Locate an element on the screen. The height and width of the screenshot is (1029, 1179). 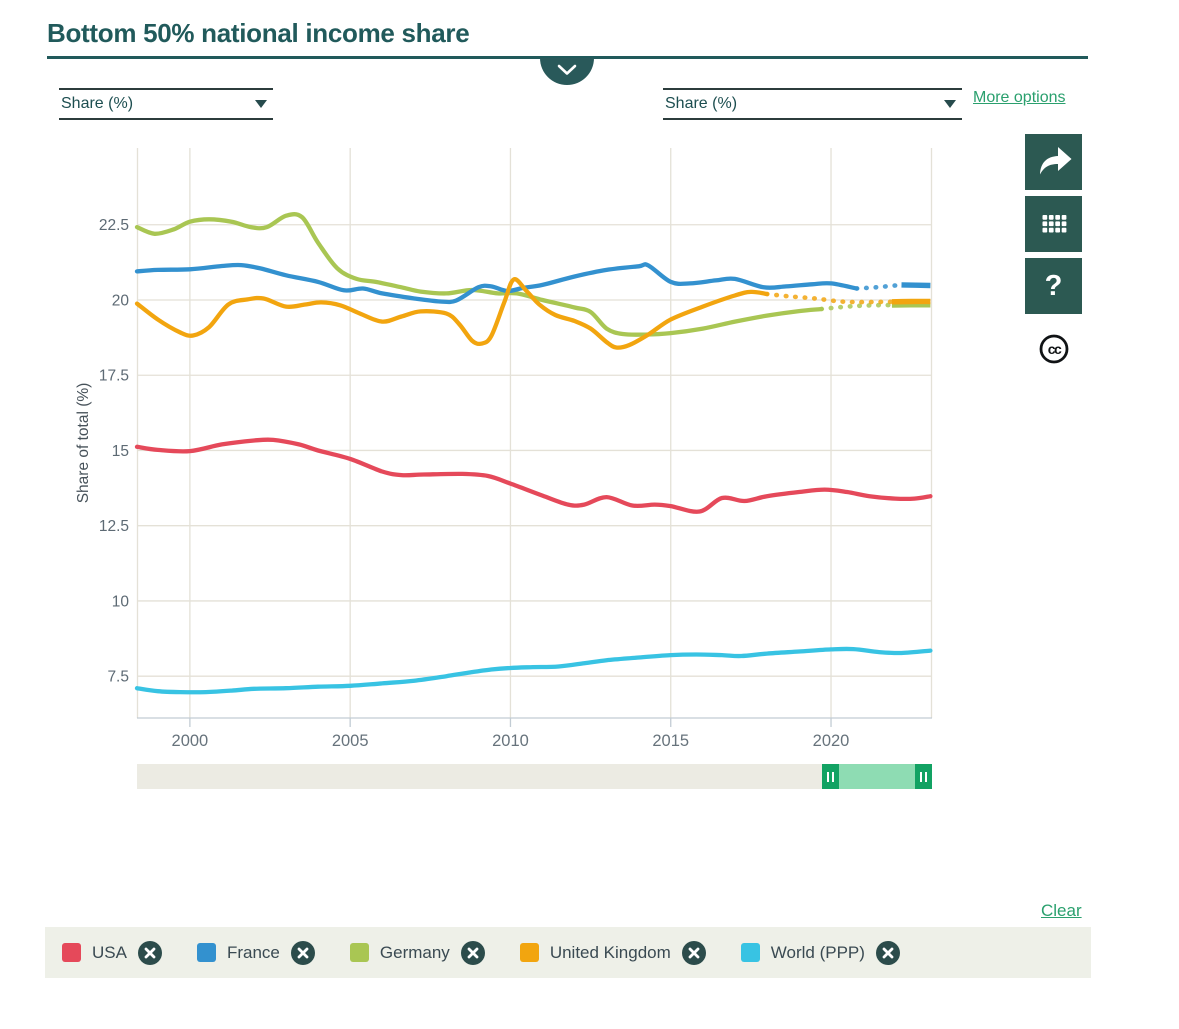
creative-commons-icon: cc is located at coordinates (1054, 349).